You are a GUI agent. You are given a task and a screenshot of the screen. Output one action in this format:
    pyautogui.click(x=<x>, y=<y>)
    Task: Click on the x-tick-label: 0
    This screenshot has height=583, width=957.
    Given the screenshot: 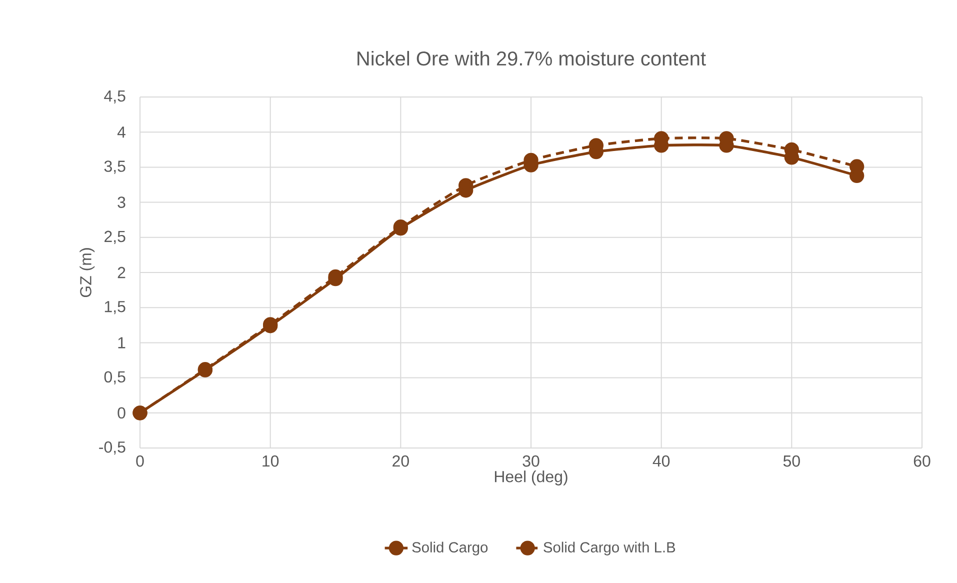 What is the action you would take?
    pyautogui.click(x=140, y=461)
    